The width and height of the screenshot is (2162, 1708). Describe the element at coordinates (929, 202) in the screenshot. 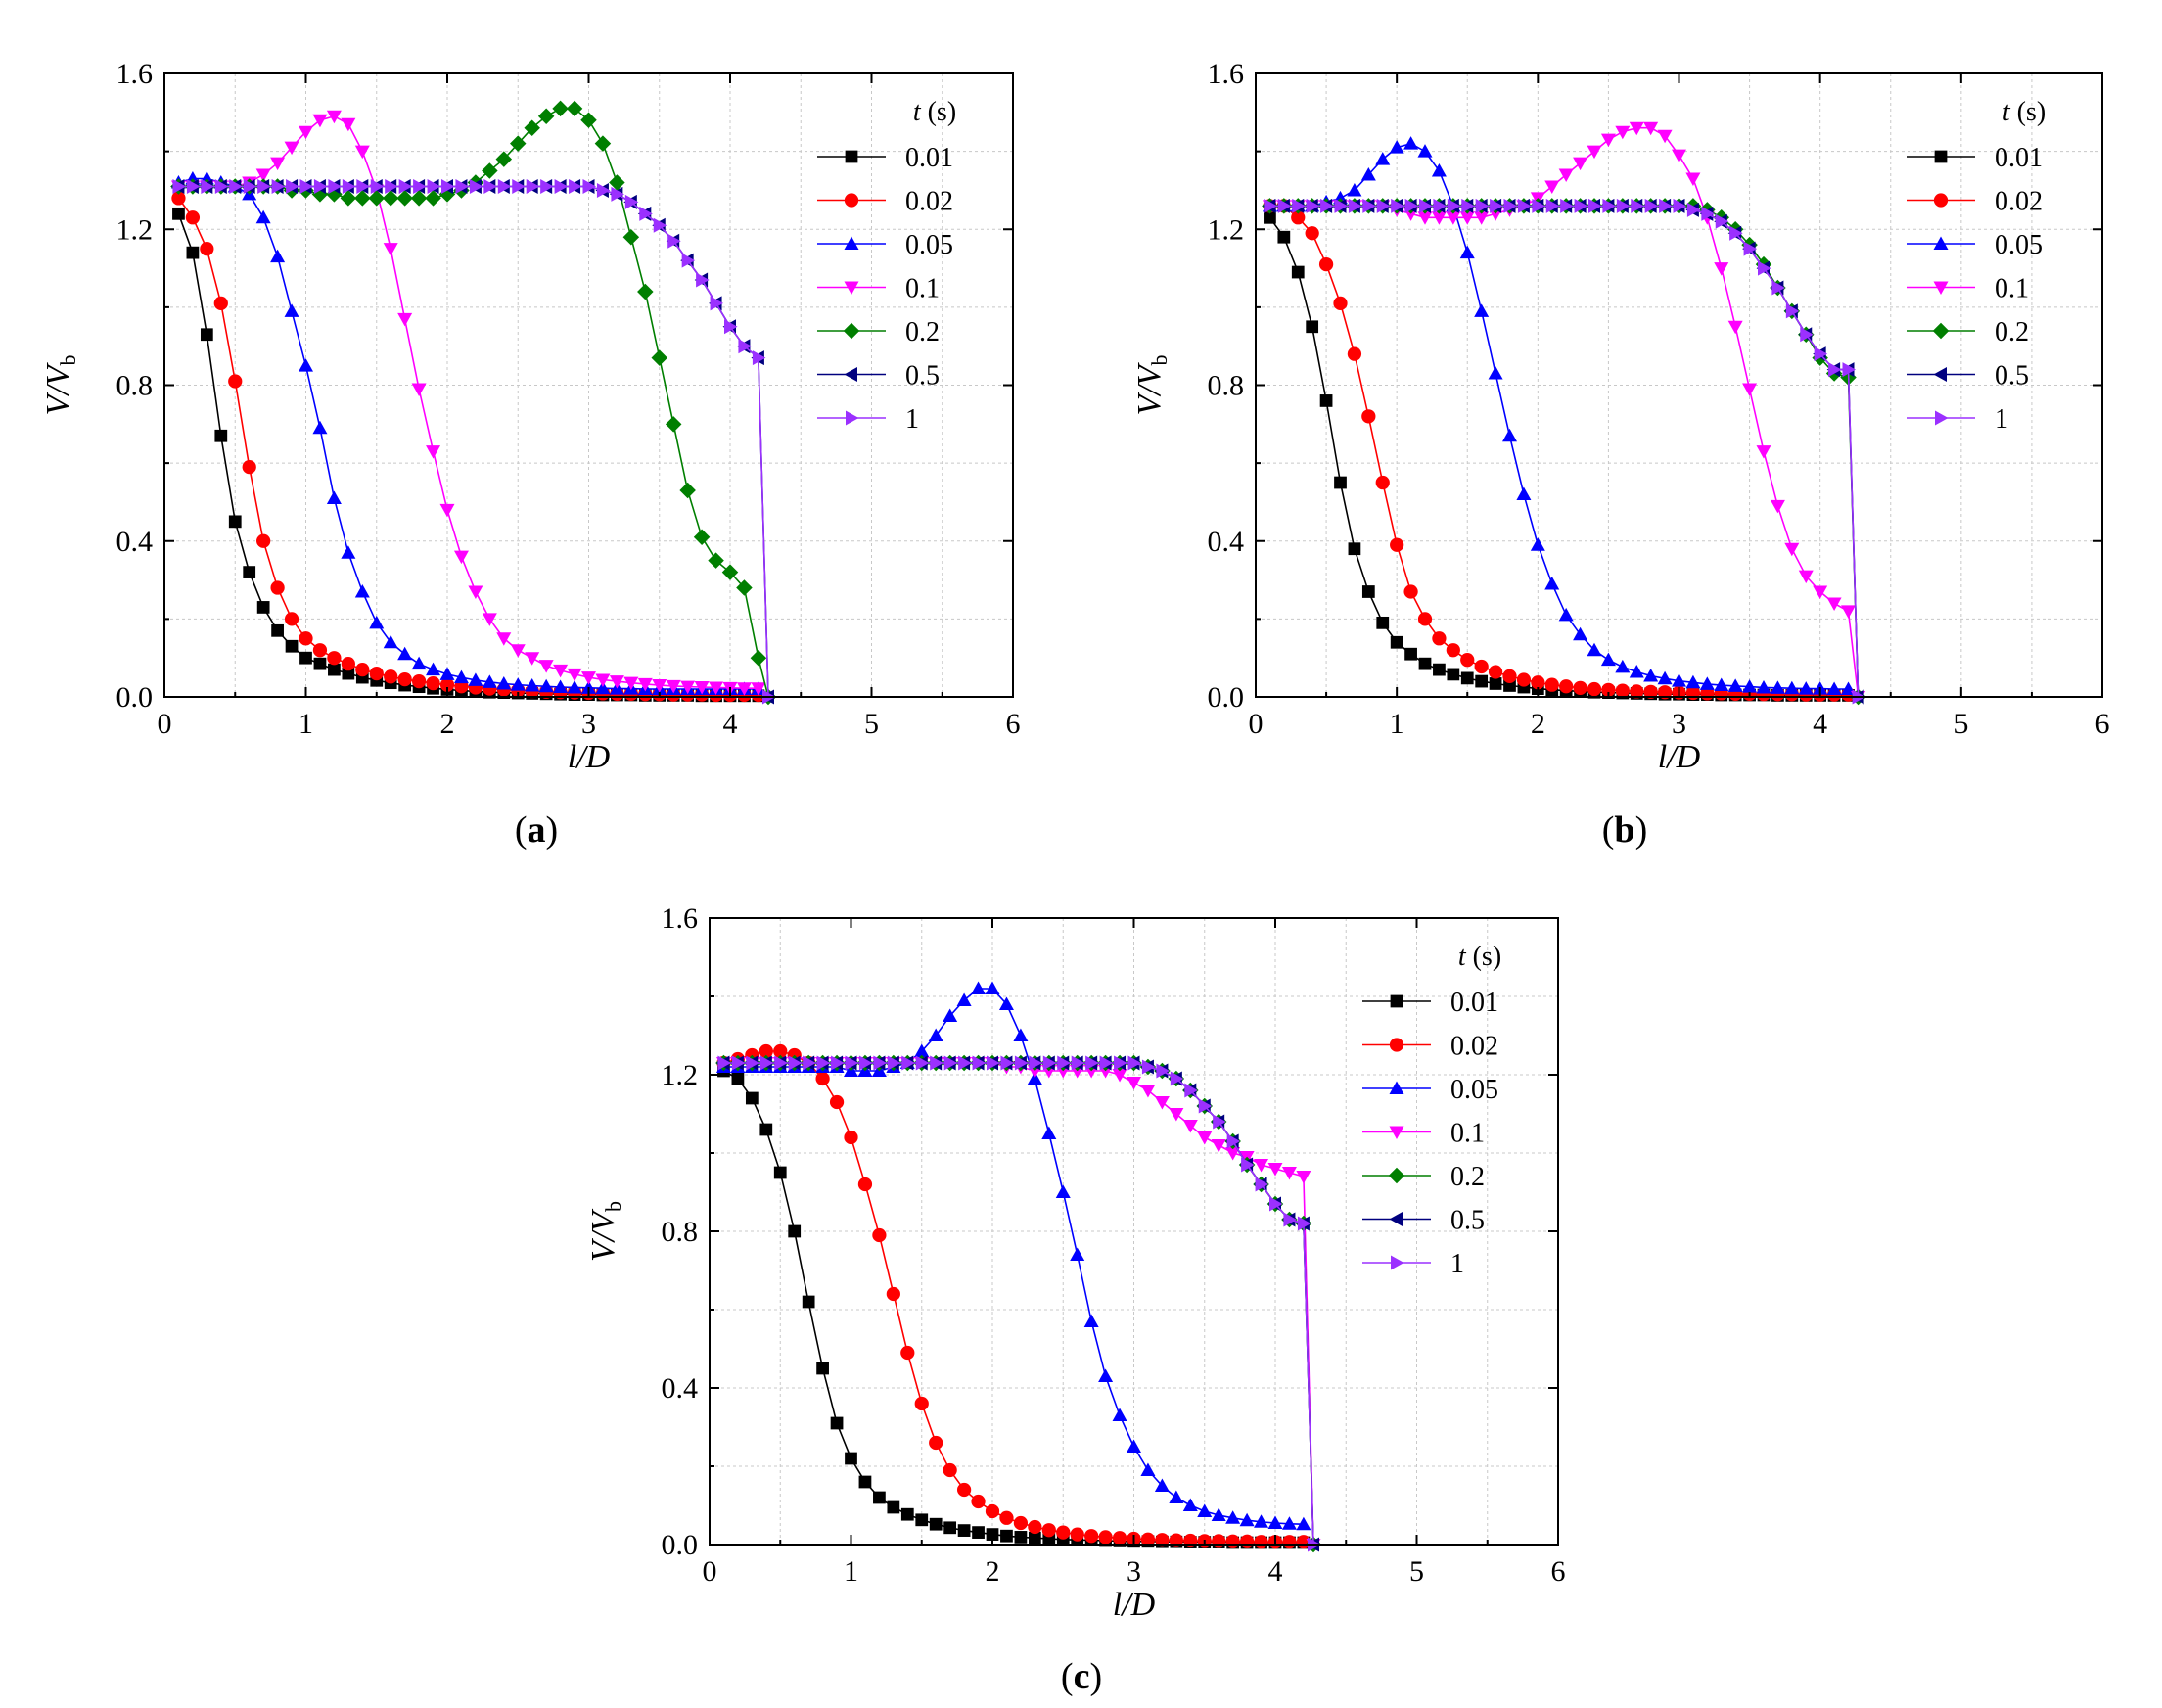

I see `legend-label: 0.02` at that location.